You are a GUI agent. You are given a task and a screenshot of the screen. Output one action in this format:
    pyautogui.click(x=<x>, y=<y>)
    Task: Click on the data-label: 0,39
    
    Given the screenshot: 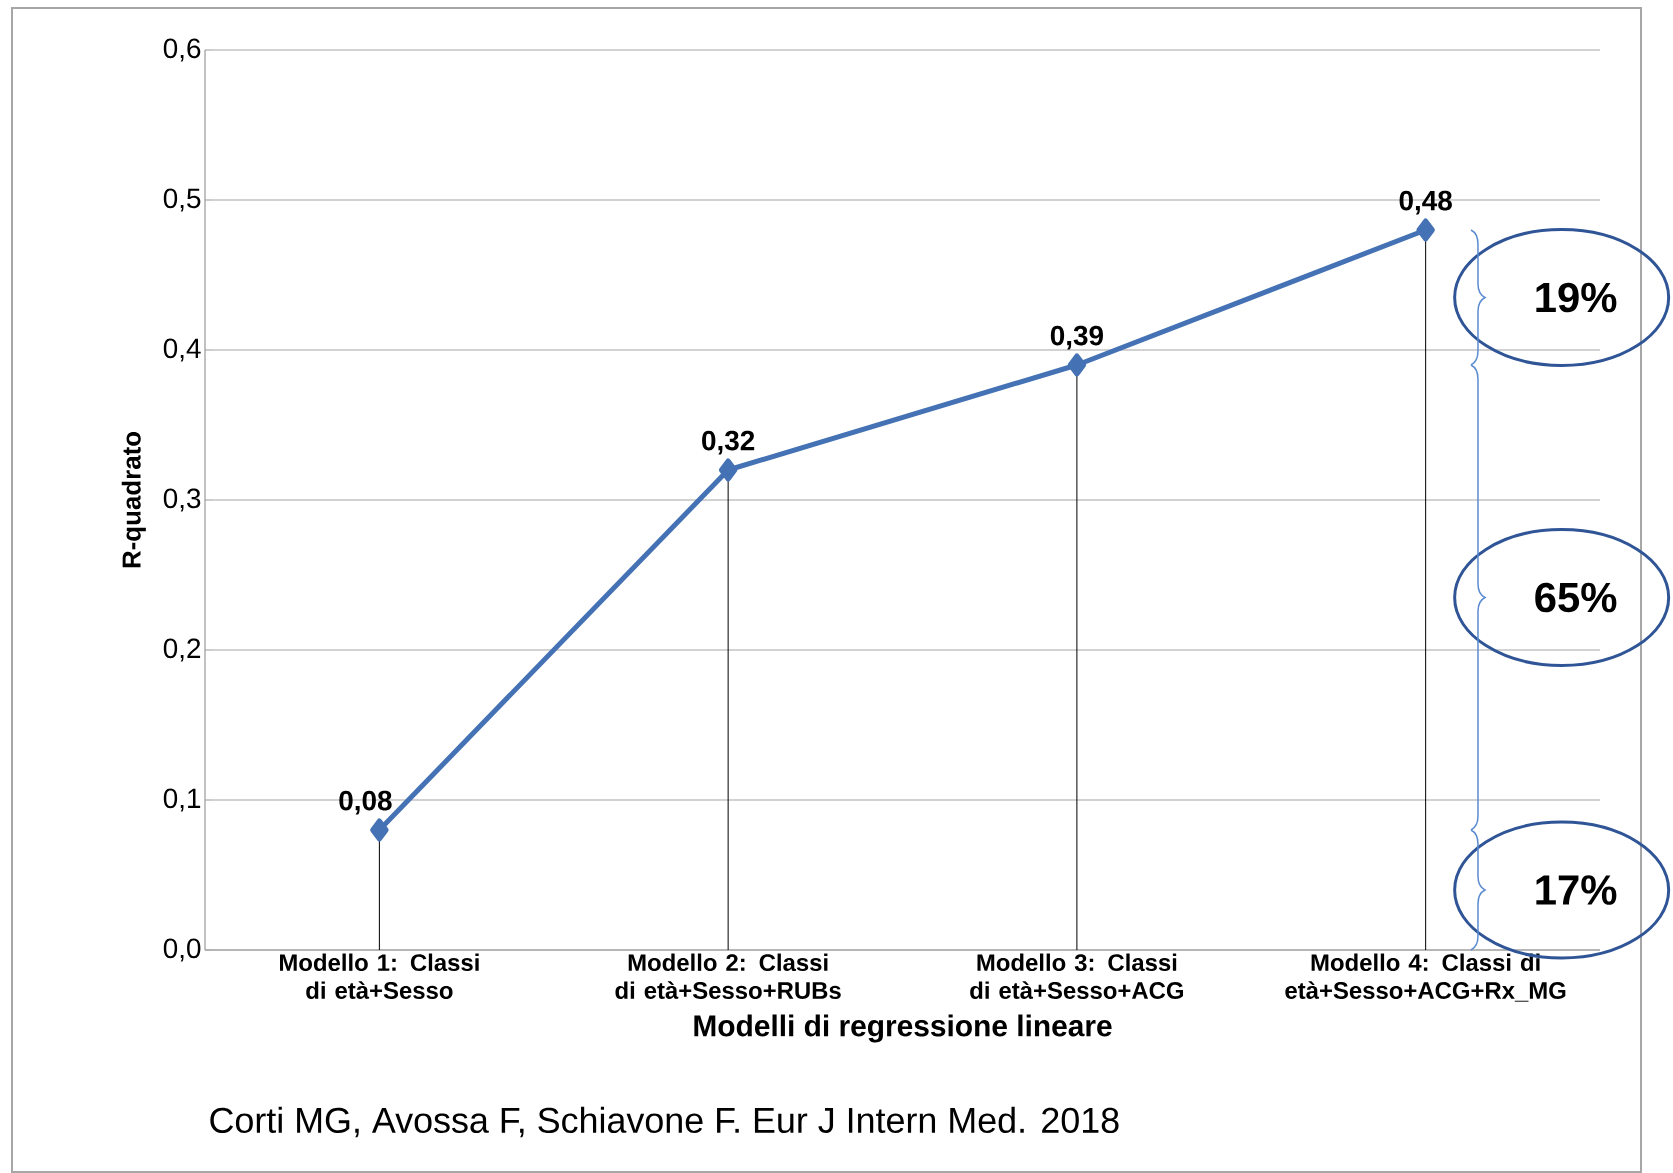 What is the action you would take?
    pyautogui.click(x=1076, y=337)
    